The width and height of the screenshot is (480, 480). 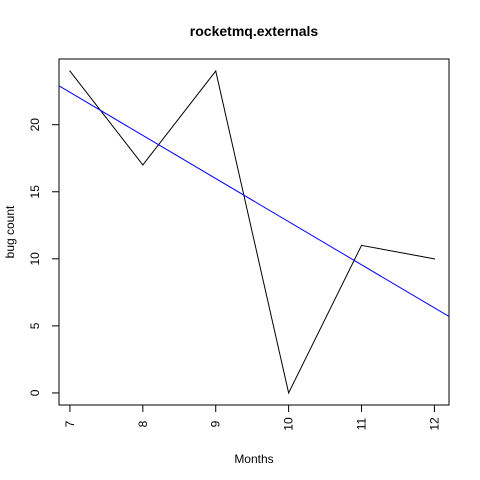 I want to click on x-tick-label-10: 10, so click(x=289, y=424).